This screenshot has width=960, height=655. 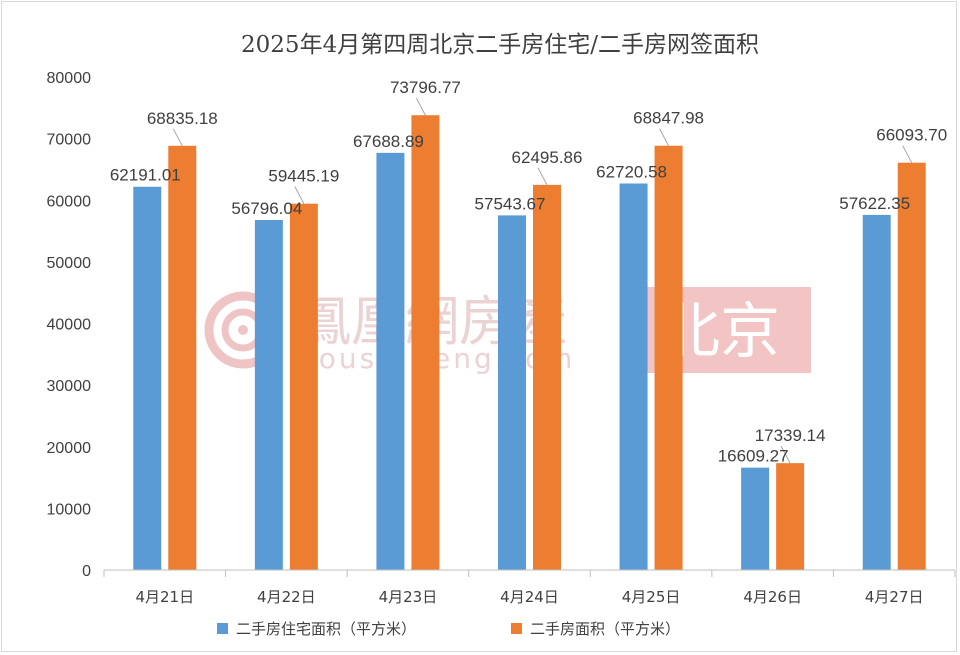 I want to click on y-tick-label: 60000, so click(x=69, y=201).